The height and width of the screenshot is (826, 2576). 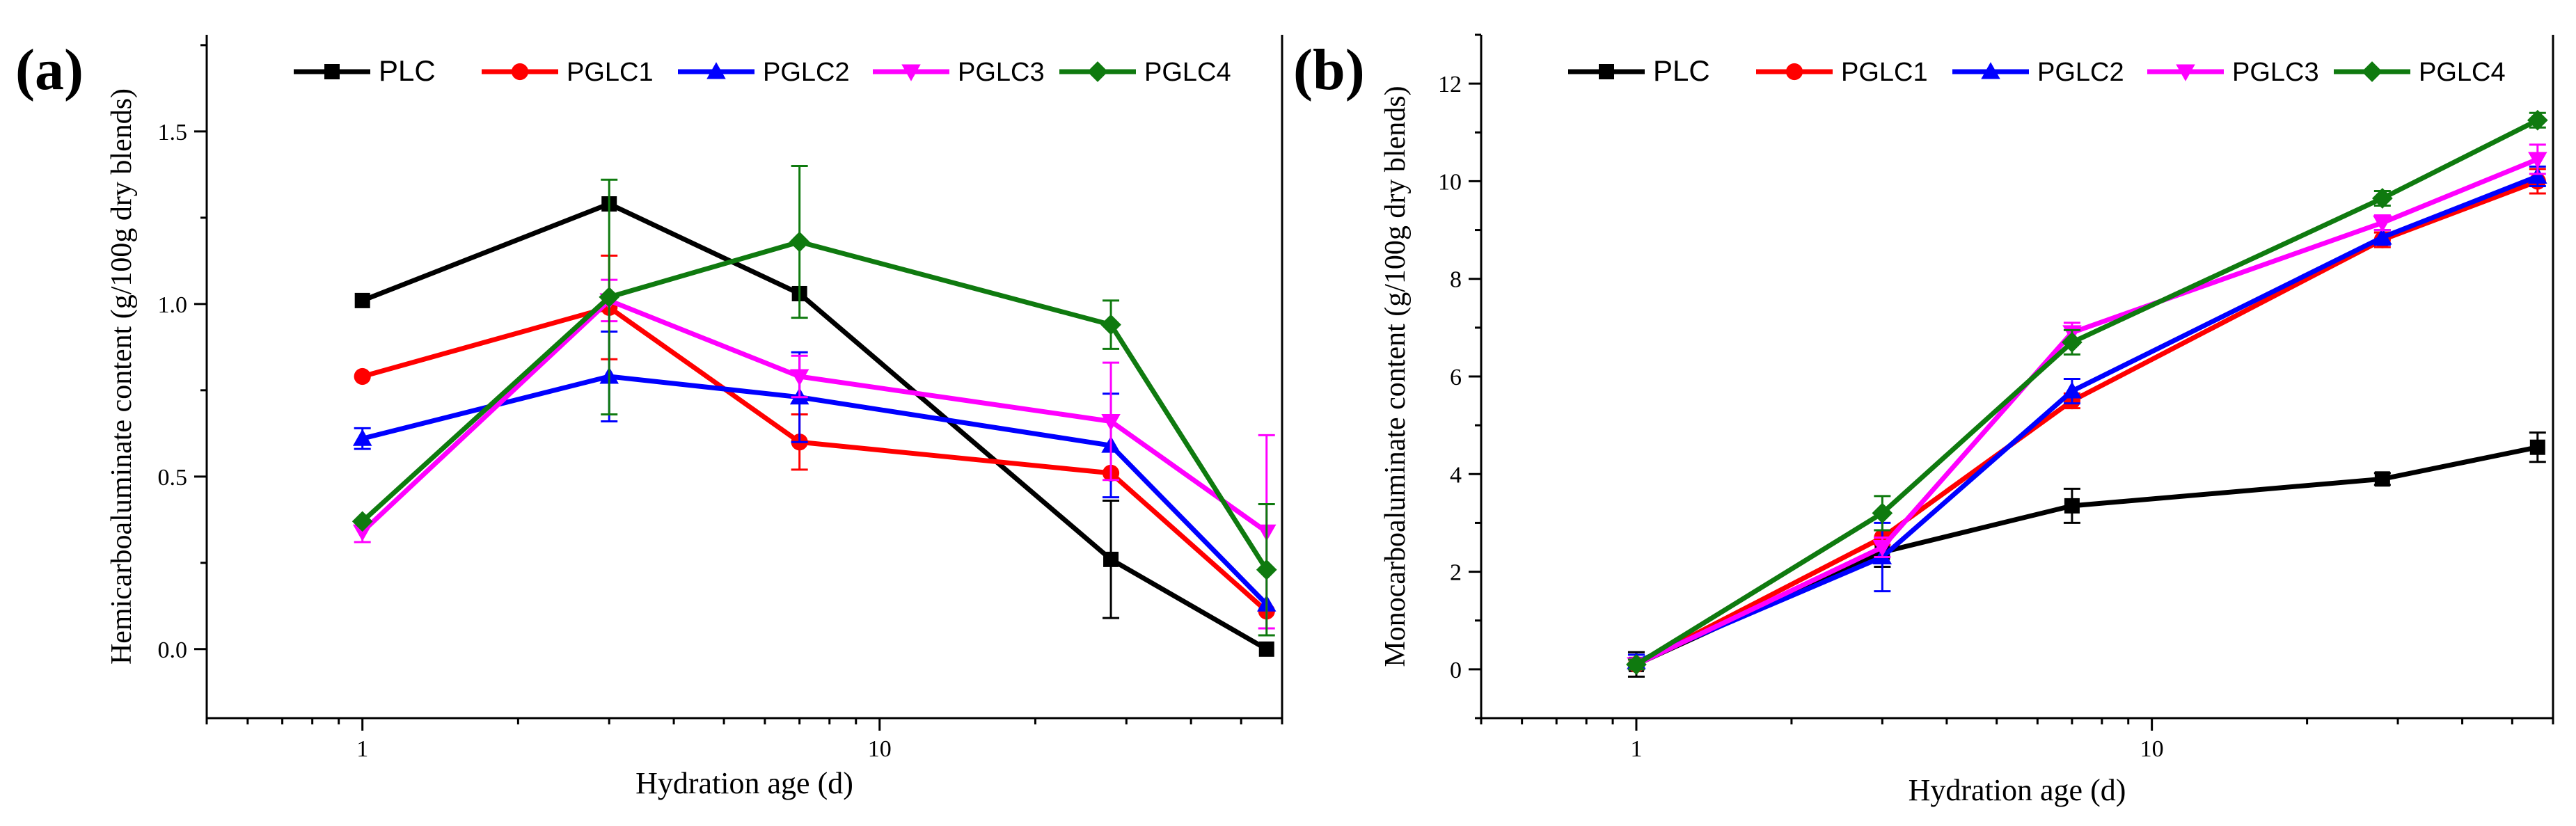 What do you see at coordinates (1456, 280) in the screenshot?
I see `y-tick-label: 8` at bounding box center [1456, 280].